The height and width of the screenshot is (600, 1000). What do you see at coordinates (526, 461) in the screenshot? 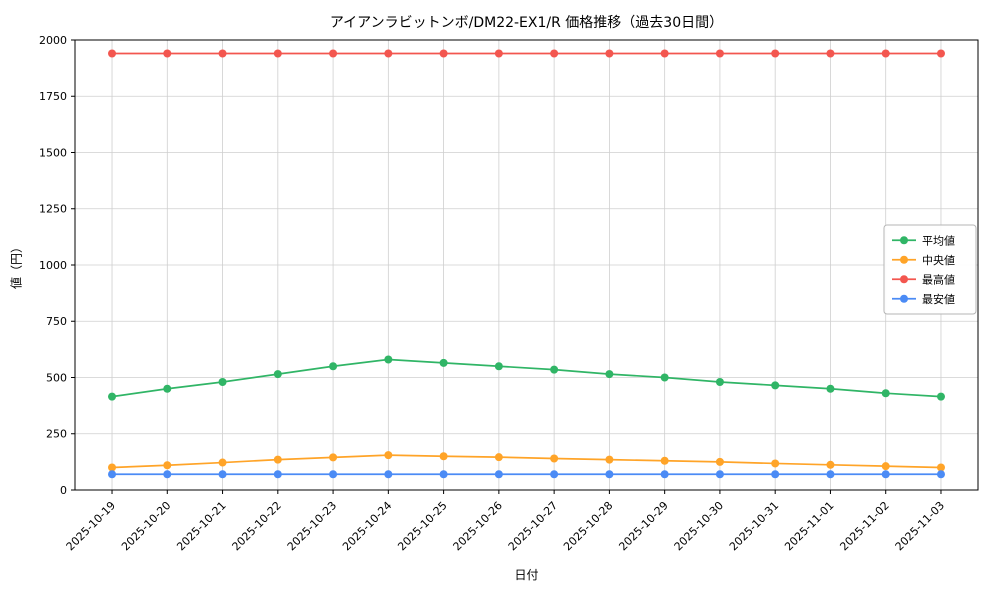
I see `series-line-median` at bounding box center [526, 461].